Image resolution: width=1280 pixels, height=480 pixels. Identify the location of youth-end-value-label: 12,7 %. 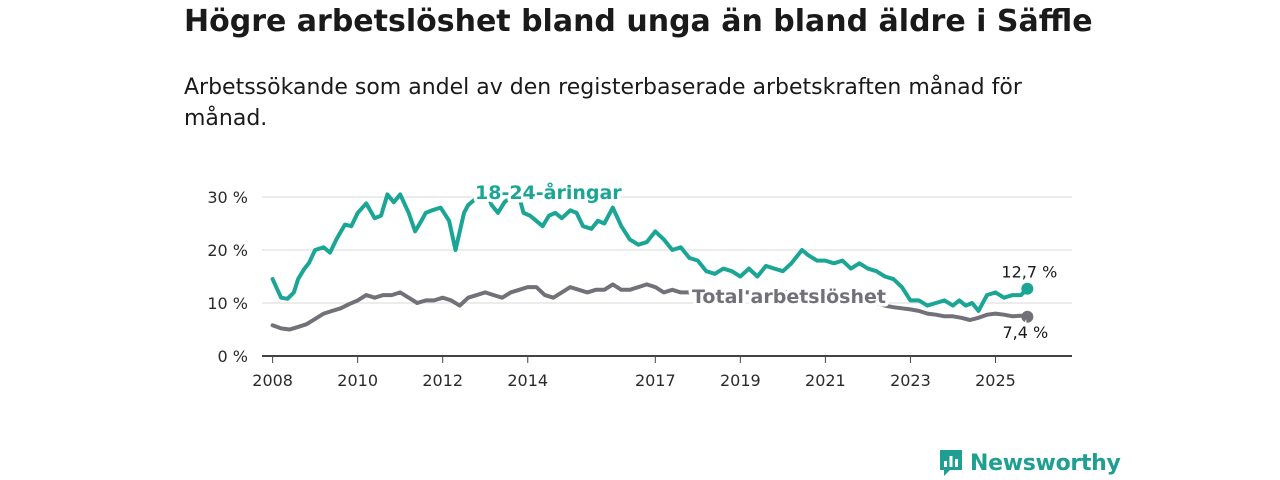
(1029, 272).